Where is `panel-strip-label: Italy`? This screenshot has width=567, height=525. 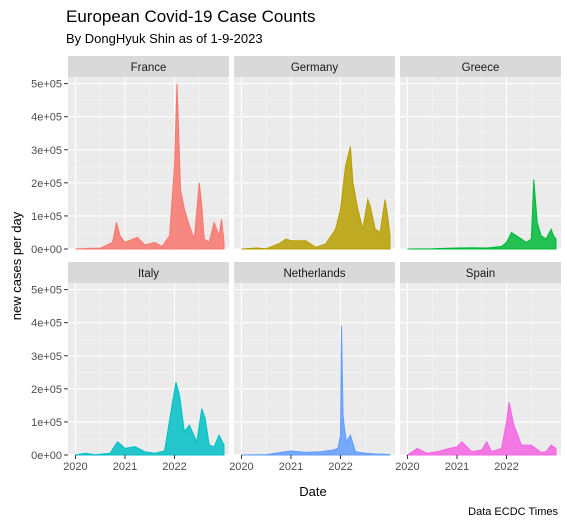
panel-strip-label: Italy is located at coordinates (148, 274).